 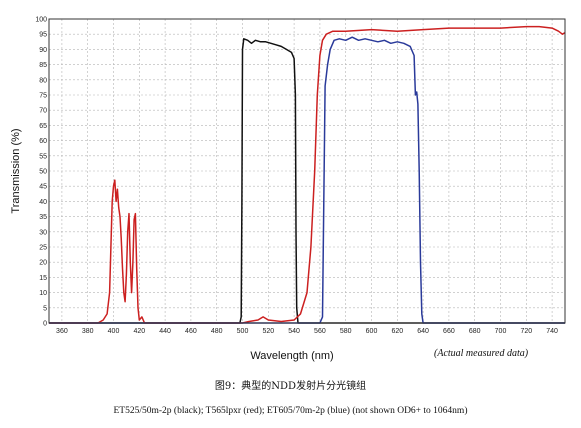 What do you see at coordinates (43, 248) in the screenshot?
I see `y-tick-label: 25` at bounding box center [43, 248].